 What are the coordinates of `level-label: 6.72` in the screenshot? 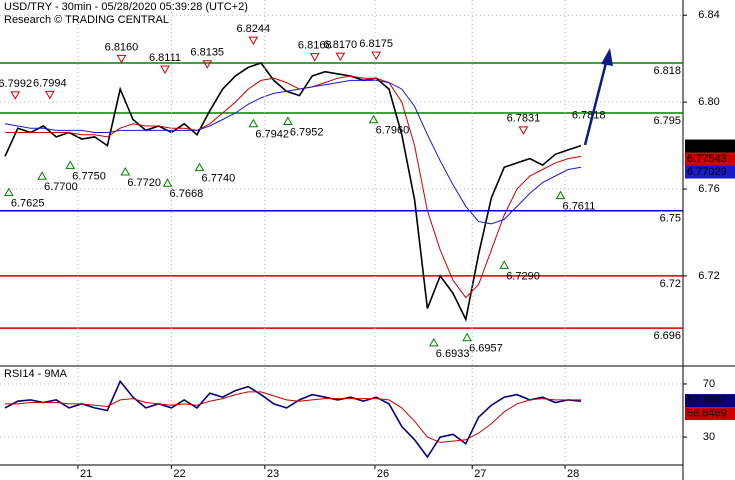 It's located at (670, 284).